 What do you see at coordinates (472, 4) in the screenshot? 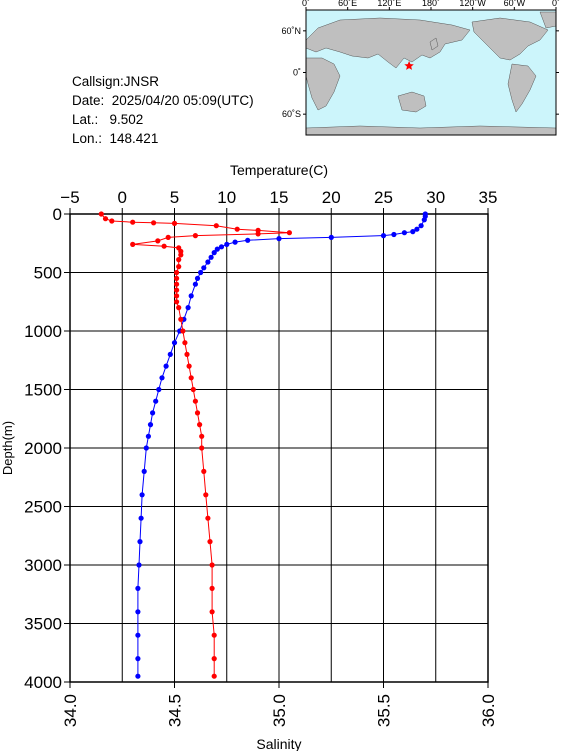
I see `map-lon-label: 120˚W` at bounding box center [472, 4].